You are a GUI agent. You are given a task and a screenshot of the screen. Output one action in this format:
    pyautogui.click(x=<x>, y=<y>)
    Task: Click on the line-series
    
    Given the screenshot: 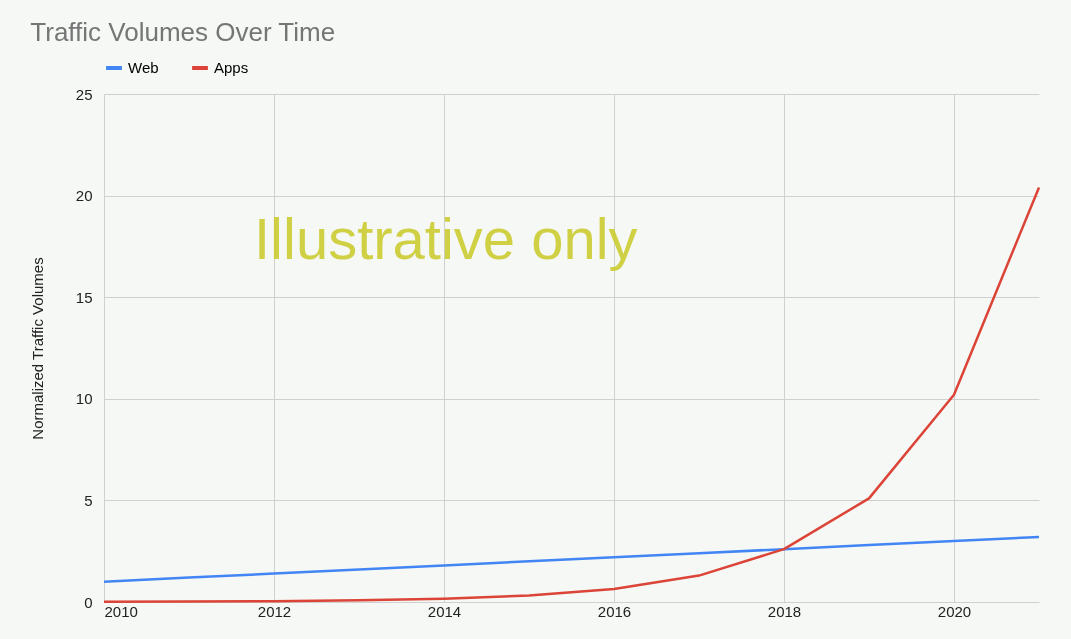 What is the action you would take?
    pyautogui.click(x=571, y=559)
    